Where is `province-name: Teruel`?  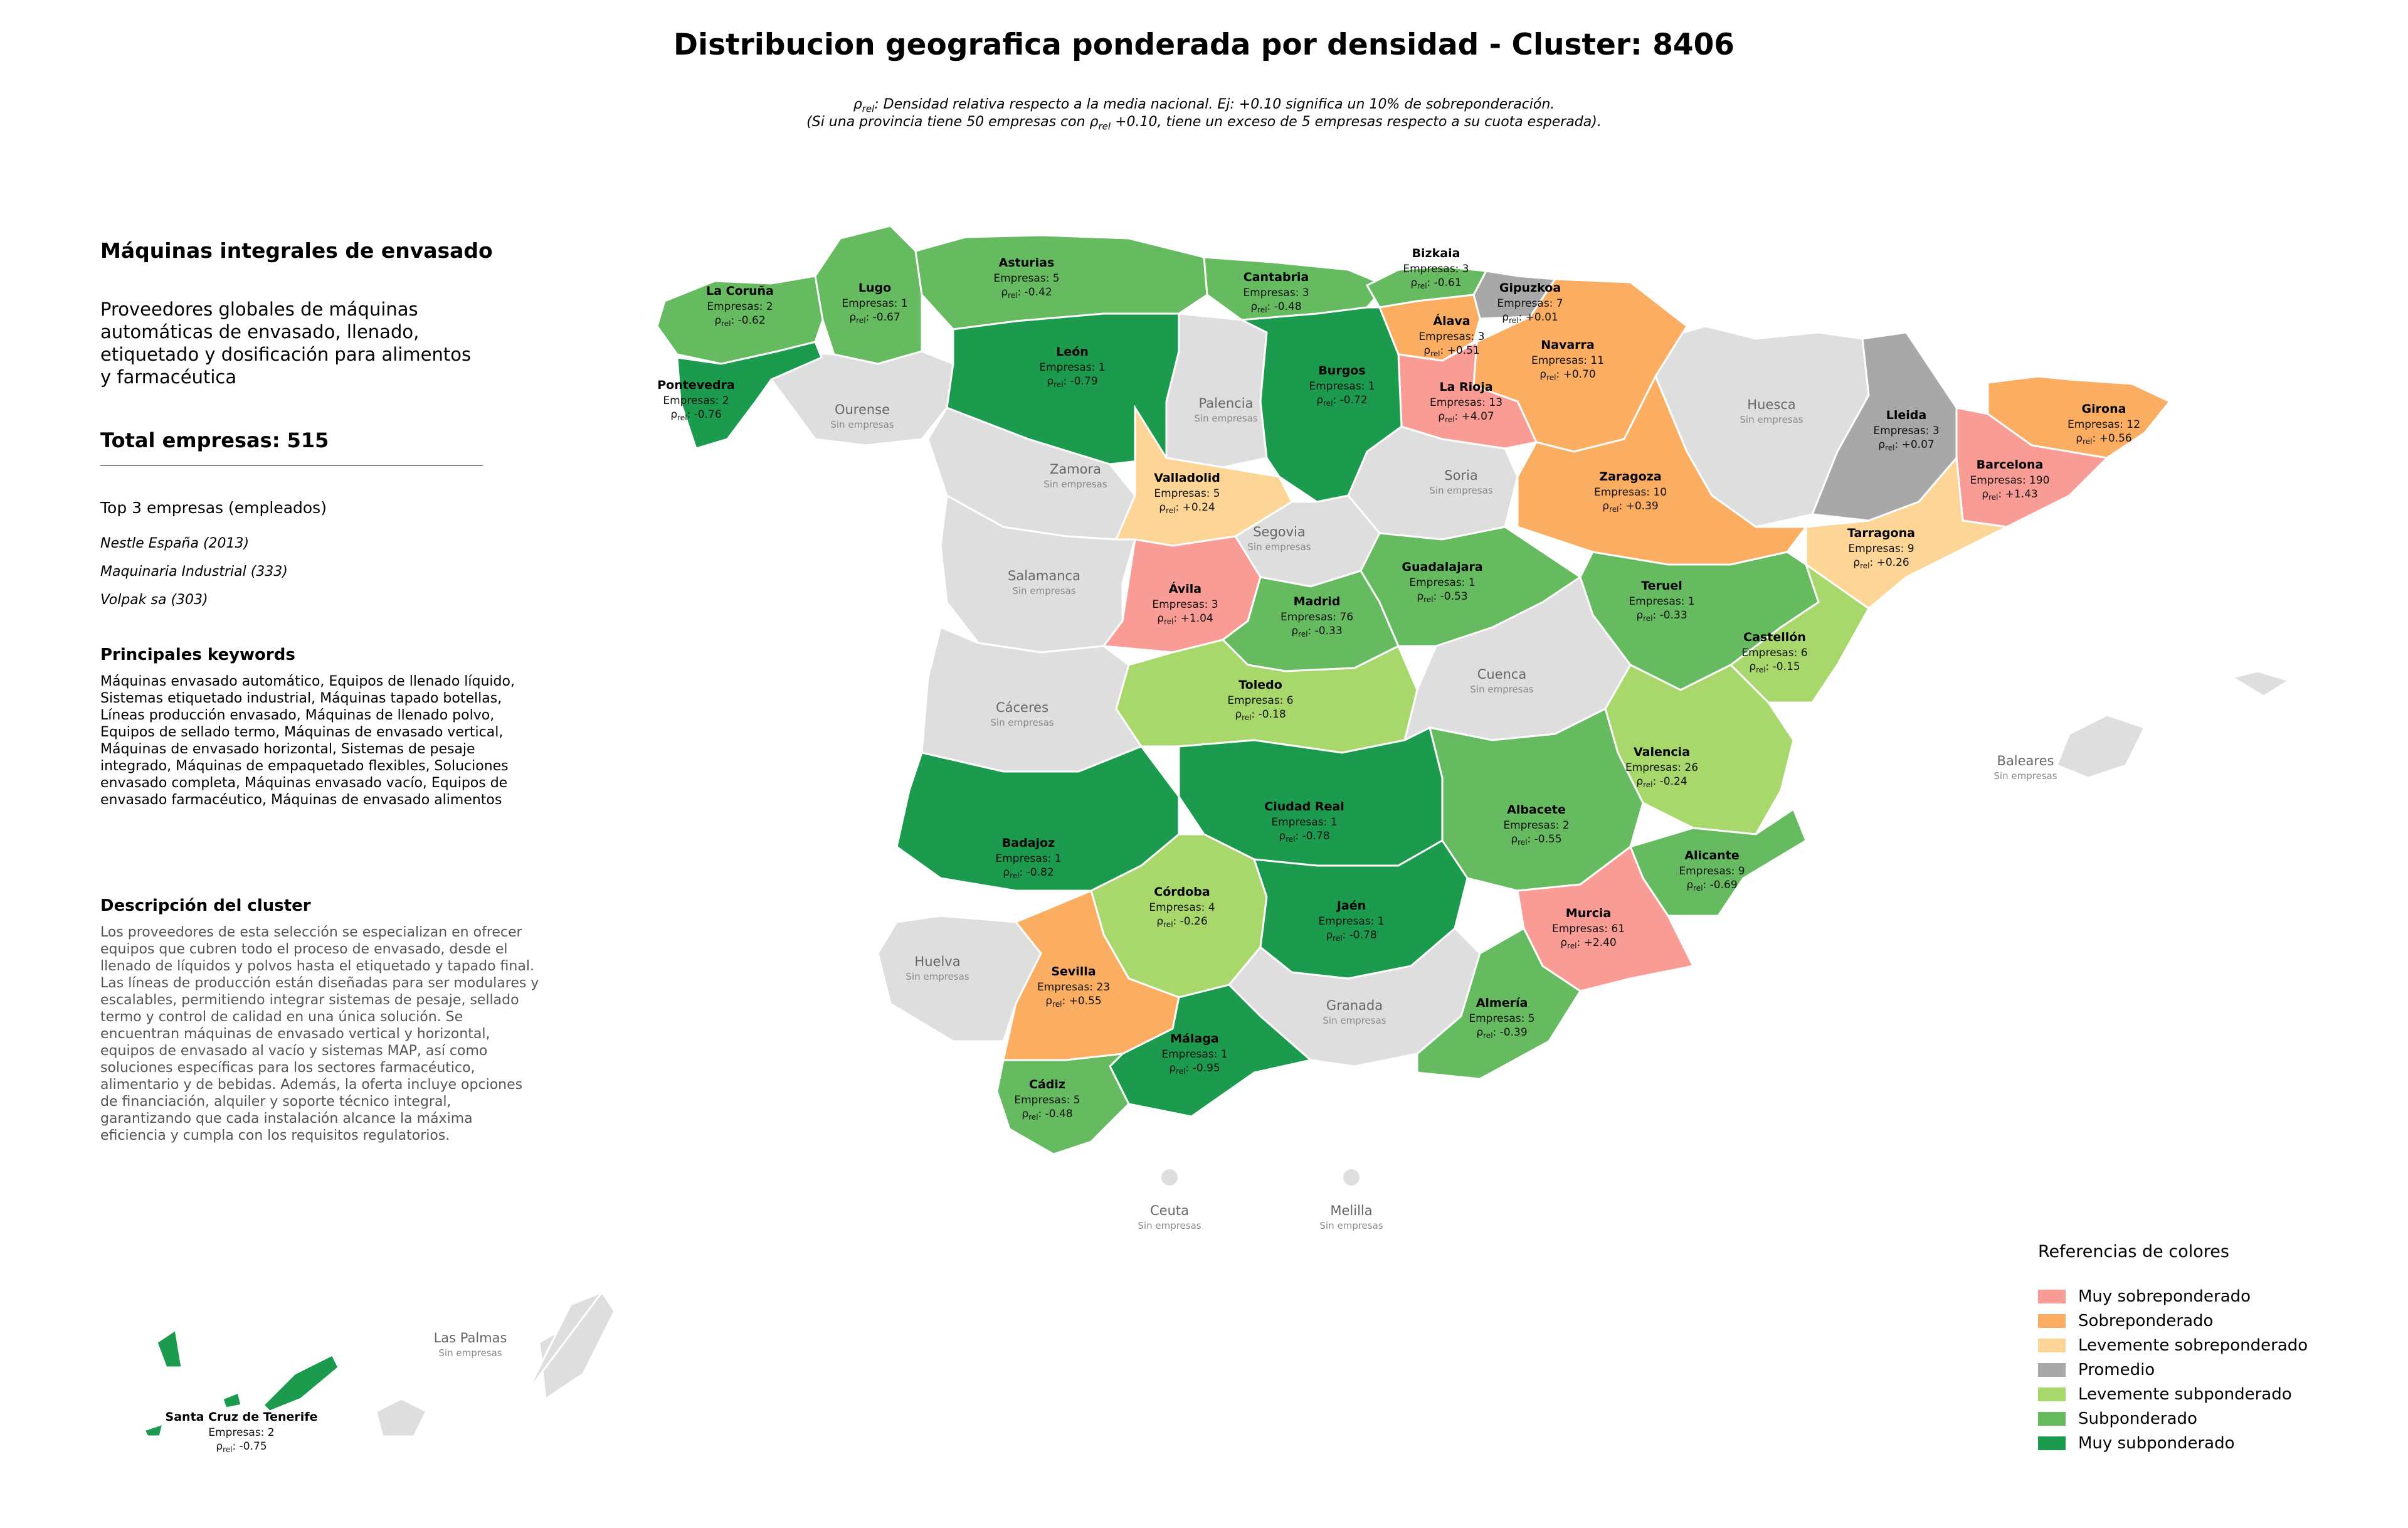 province-name: Teruel is located at coordinates (1661, 586).